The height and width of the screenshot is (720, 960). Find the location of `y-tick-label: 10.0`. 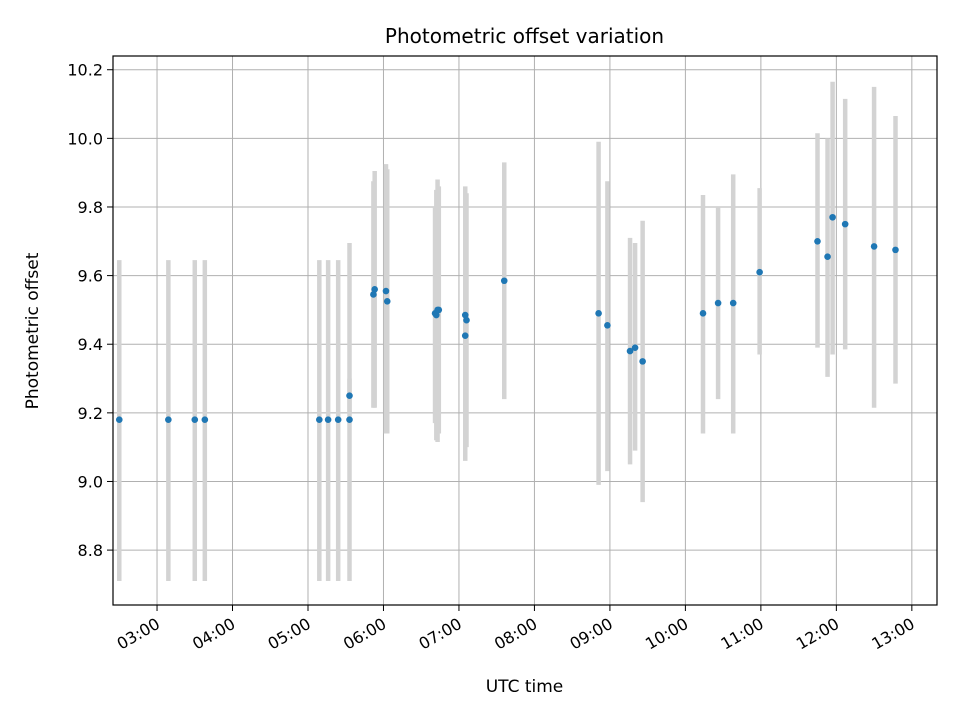

y-tick-label: 10.0 is located at coordinates (85, 138).